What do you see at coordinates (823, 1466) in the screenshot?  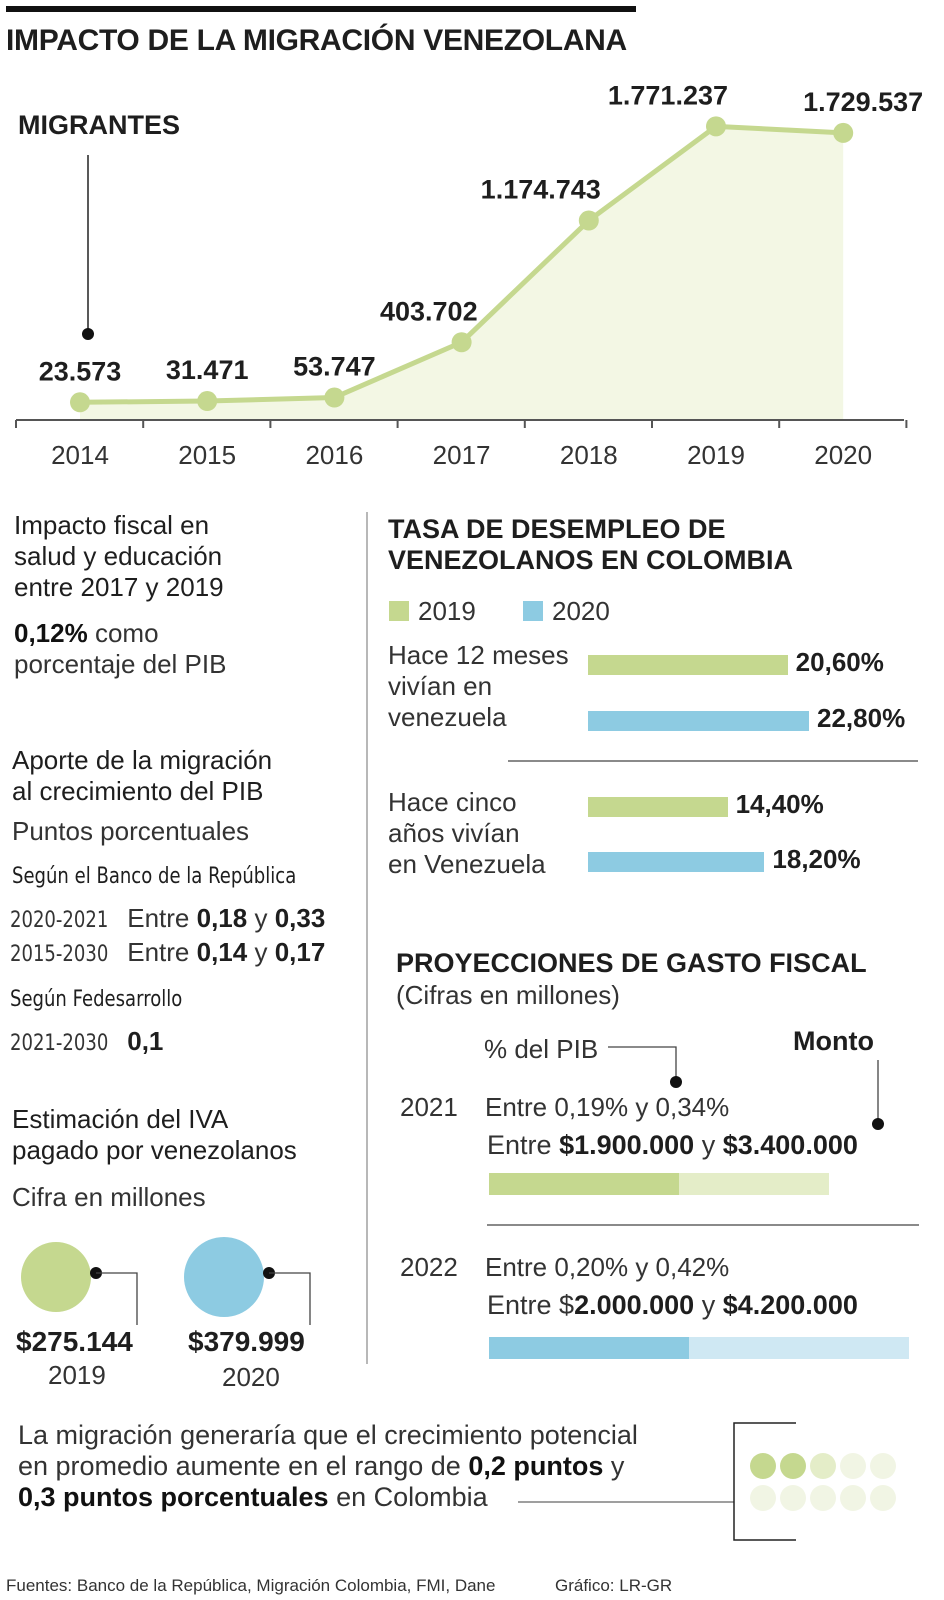 I see `dot-light` at bounding box center [823, 1466].